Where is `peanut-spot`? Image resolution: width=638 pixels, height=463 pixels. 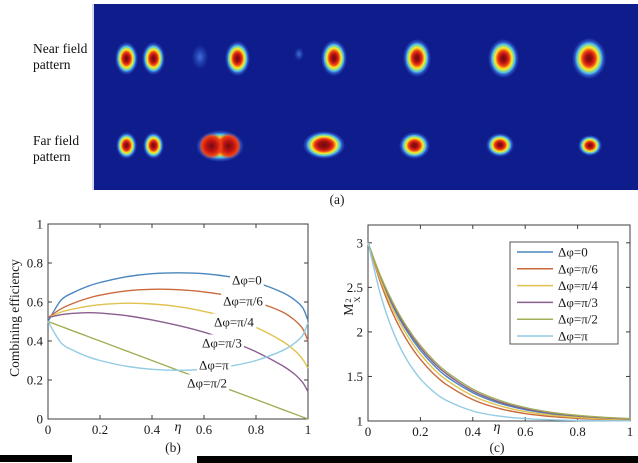 peanut-spot is located at coordinates (220, 146).